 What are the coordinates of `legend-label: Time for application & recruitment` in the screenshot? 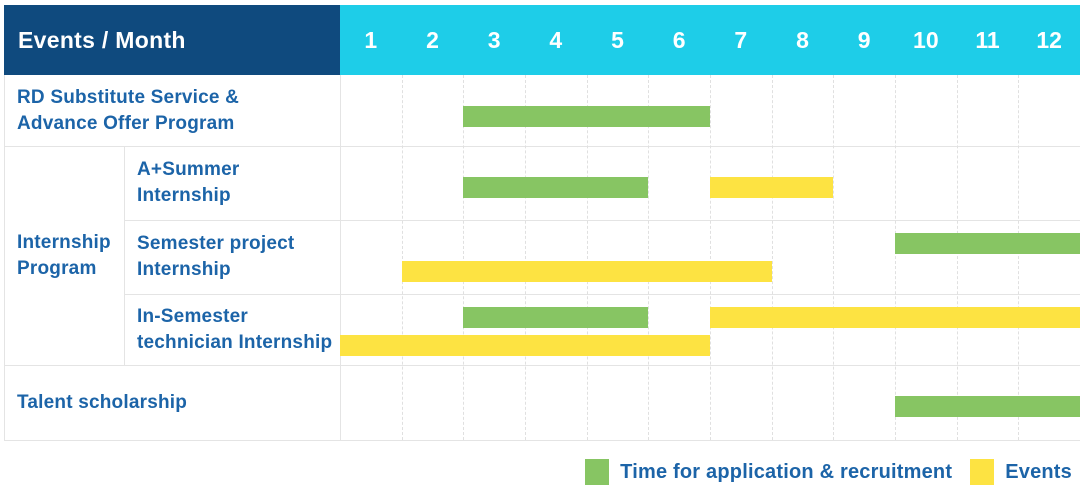 It's located at (786, 471).